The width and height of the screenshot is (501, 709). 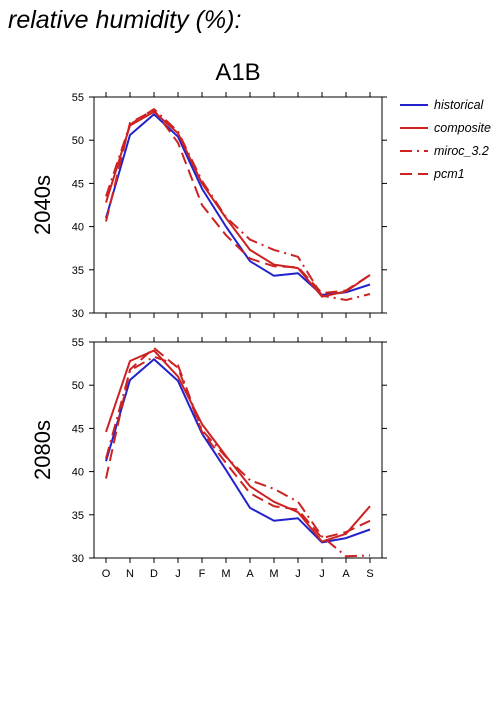 I want to click on legend-item: pcm1, so click(x=432, y=174).